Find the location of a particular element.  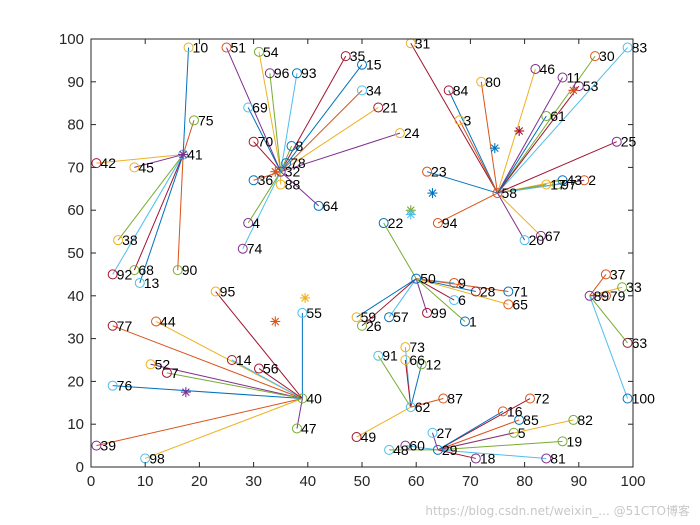

x-tick-label-100: 100 is located at coordinates (632, 481).